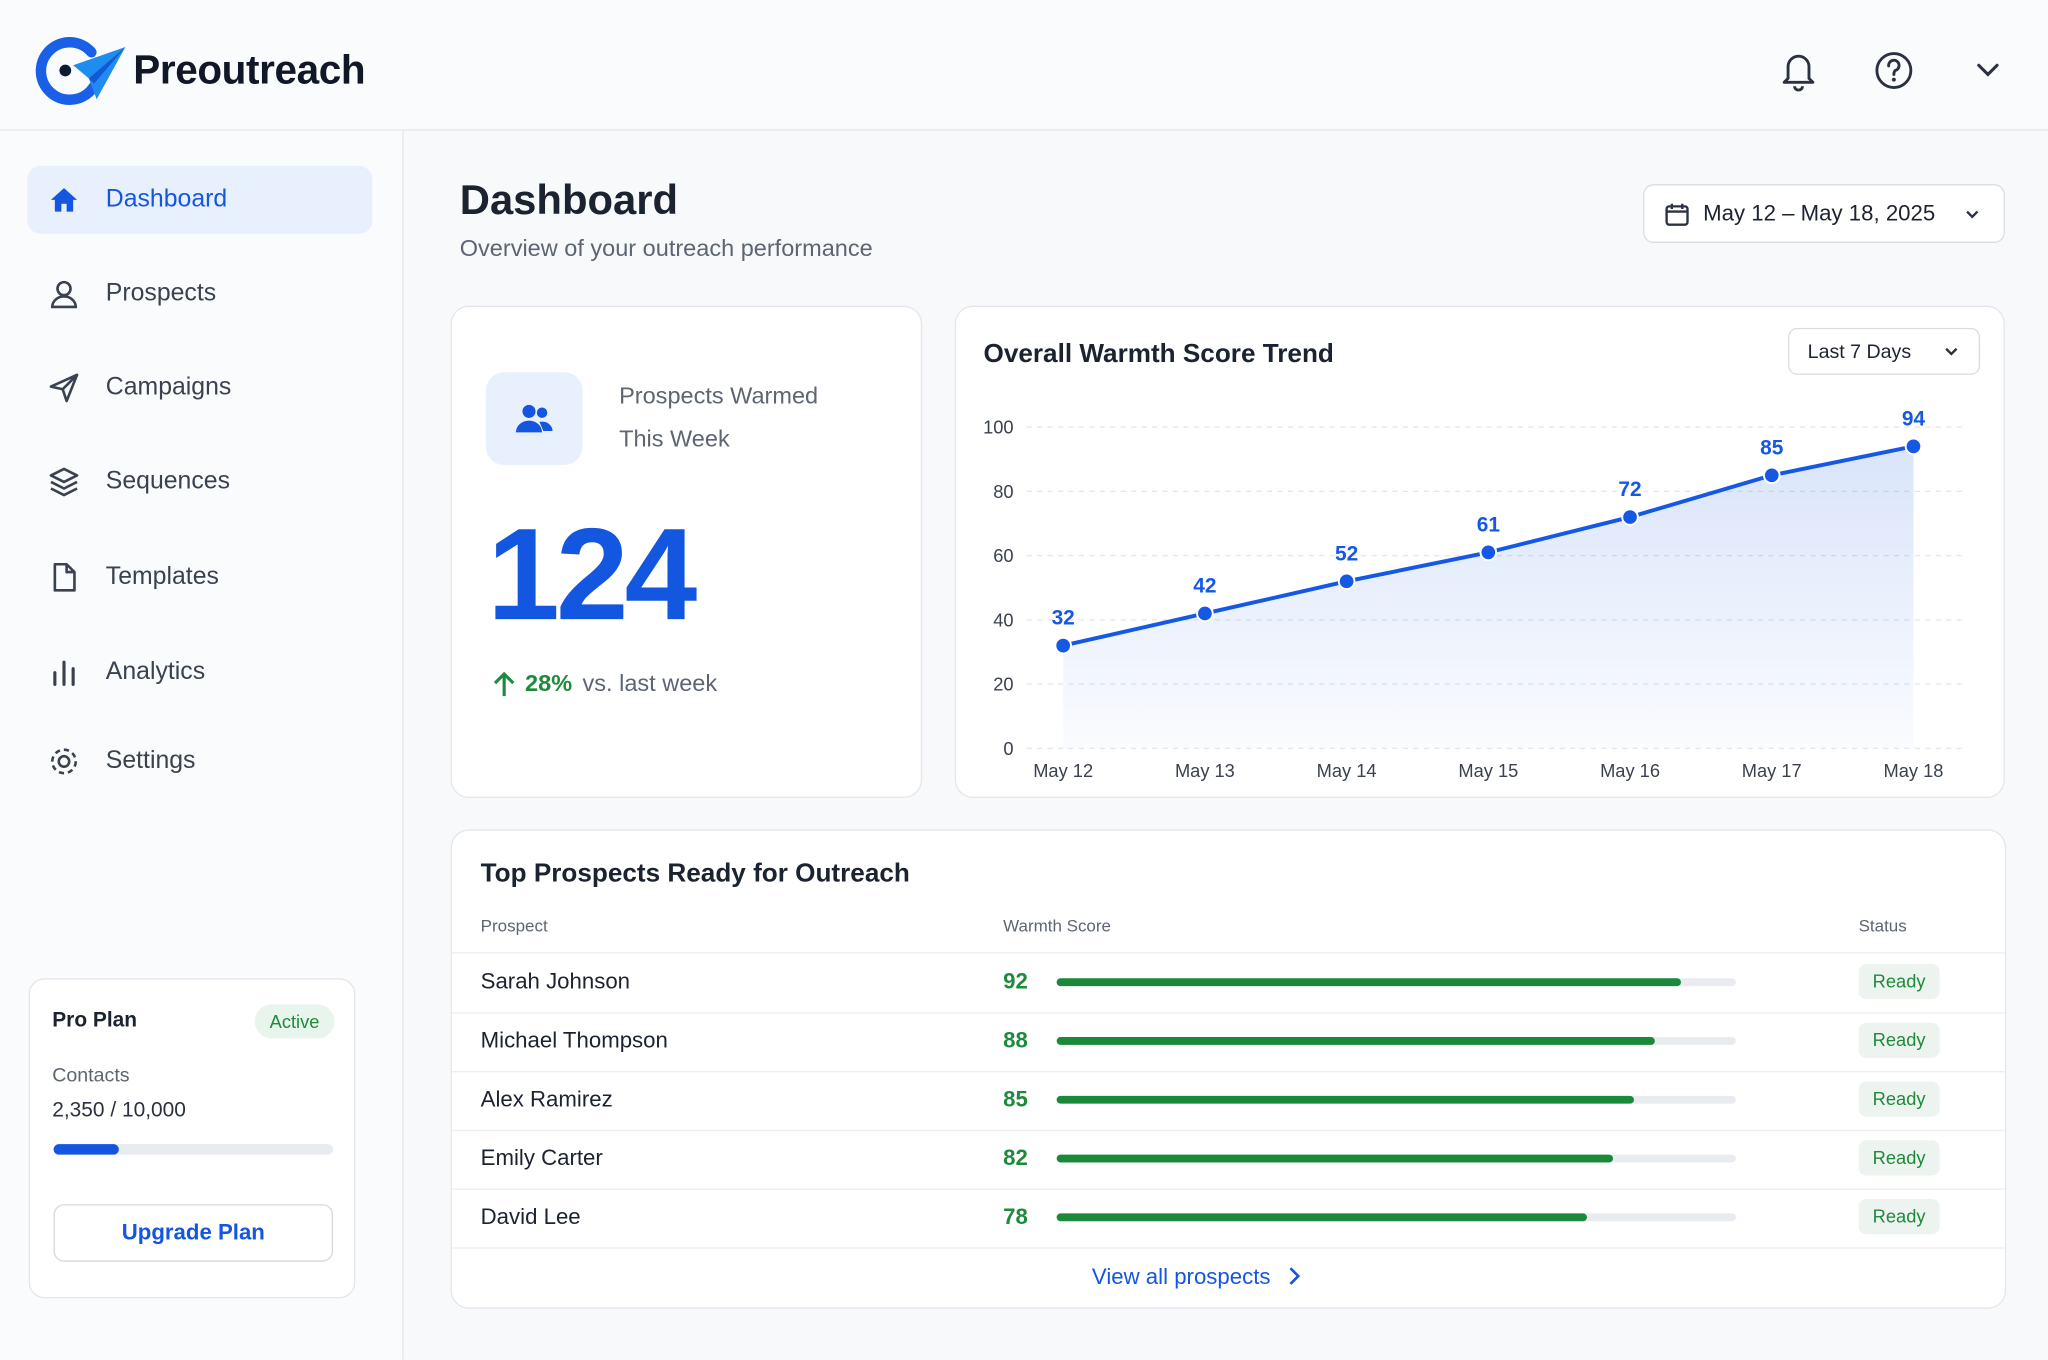 The width and height of the screenshot is (2048, 1360). Describe the element at coordinates (150, 761) in the screenshot. I see `nav-label: Settings` at that location.